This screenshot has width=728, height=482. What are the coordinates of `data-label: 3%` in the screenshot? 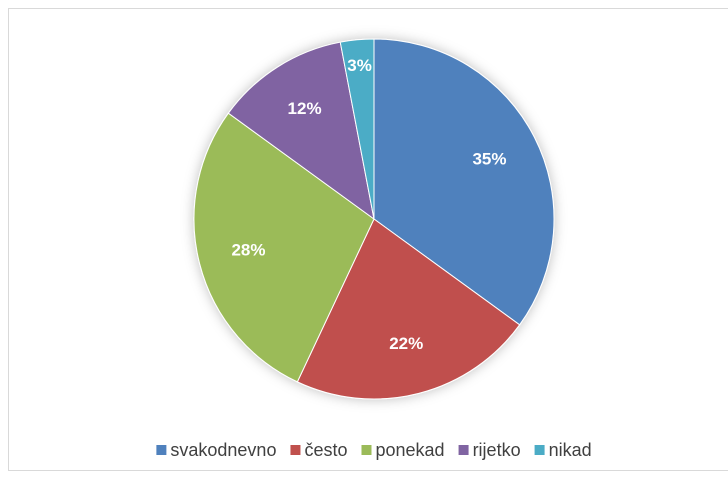 It's located at (359, 65).